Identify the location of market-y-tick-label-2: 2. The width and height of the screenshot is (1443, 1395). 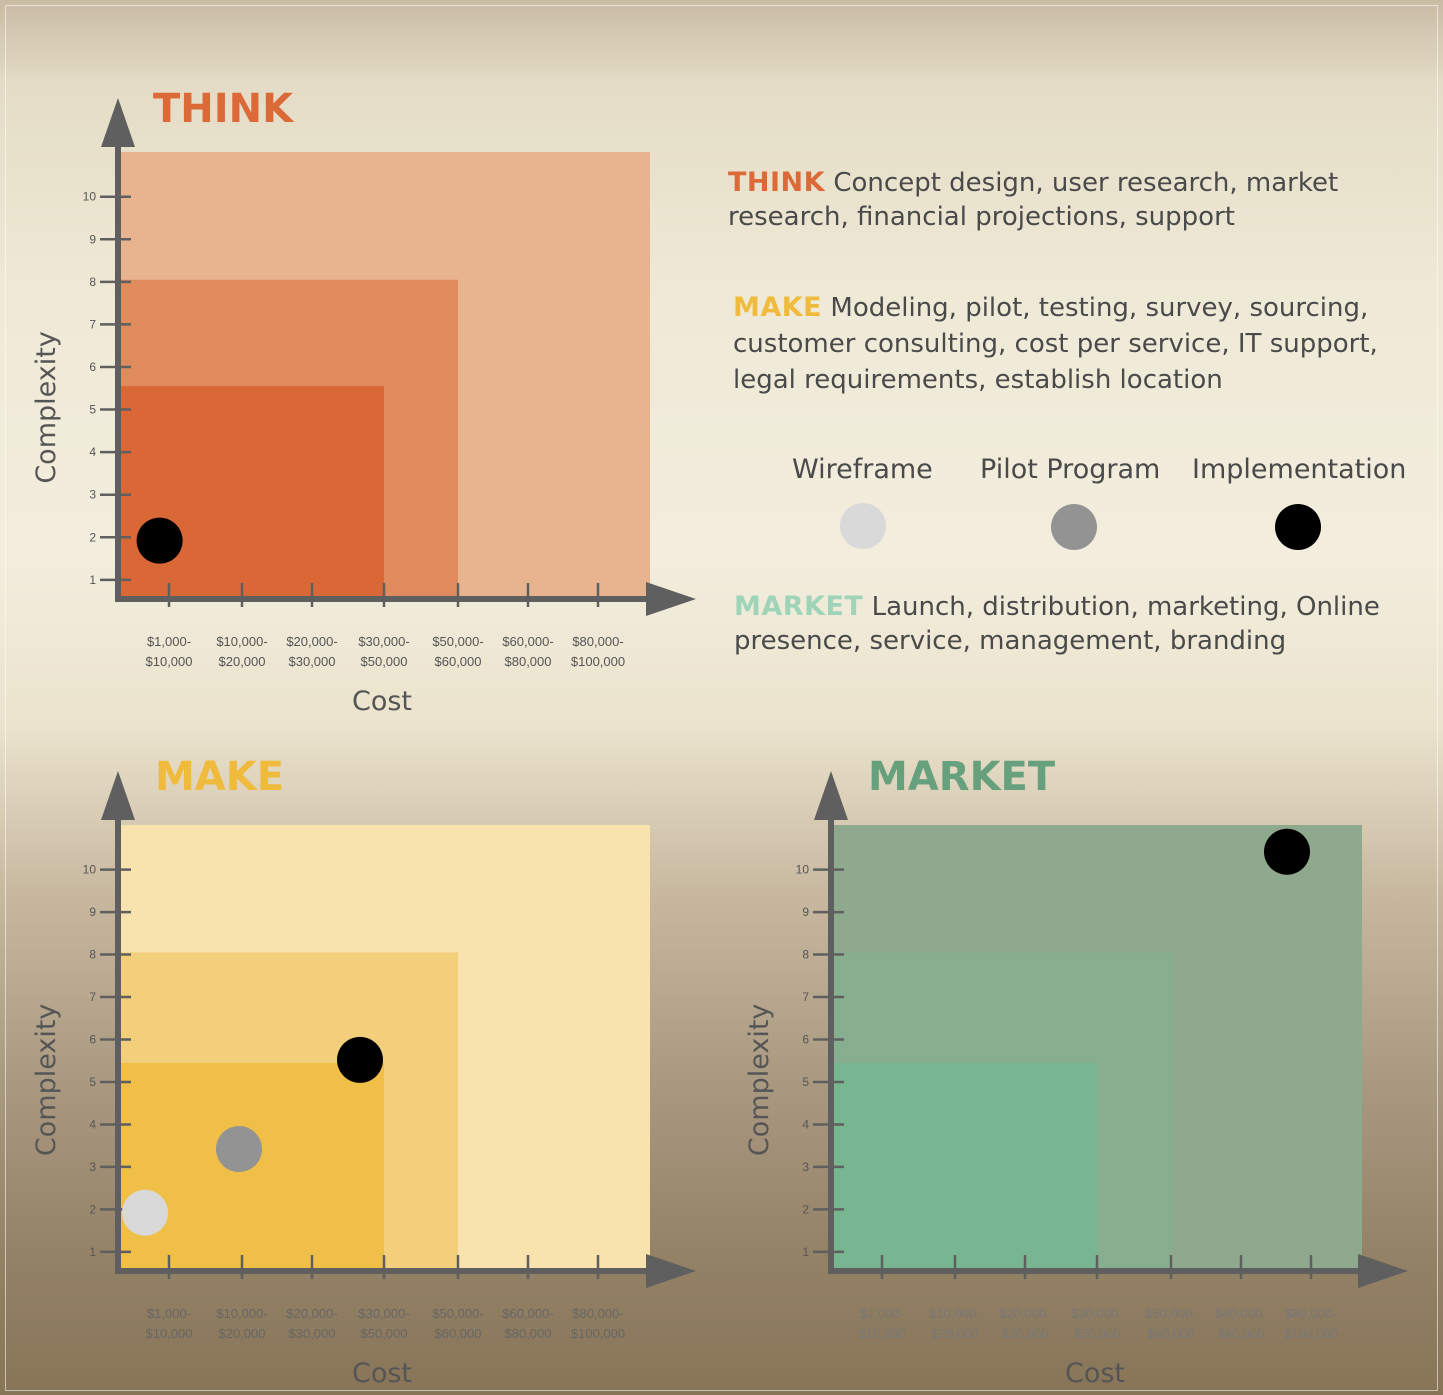
(805, 1209).